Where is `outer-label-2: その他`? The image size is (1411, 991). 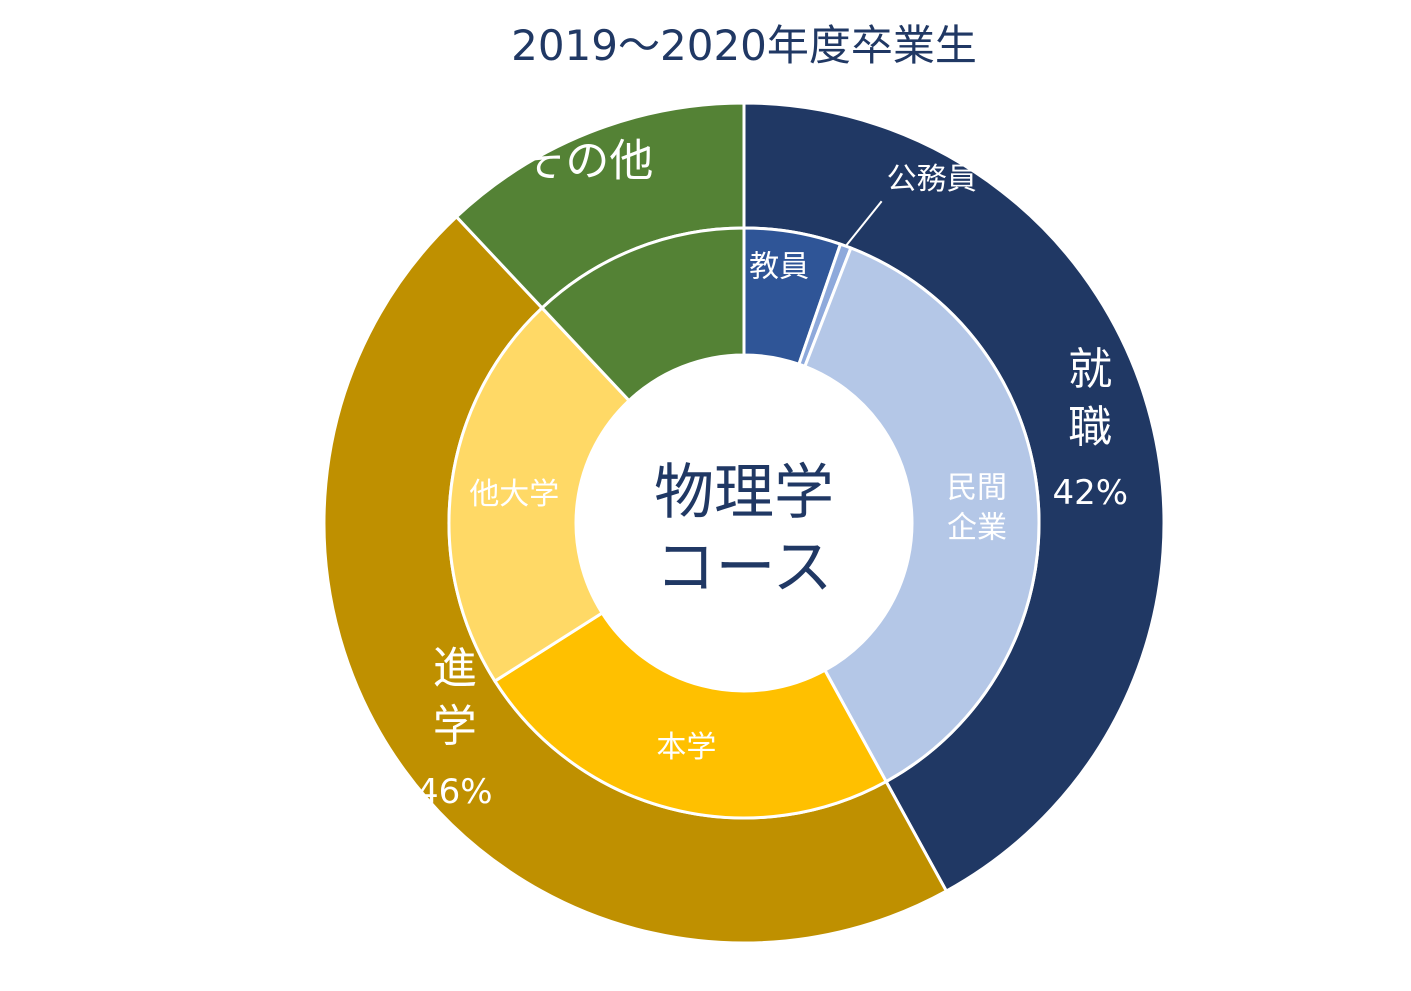 outer-label-2: その他 is located at coordinates (587, 161).